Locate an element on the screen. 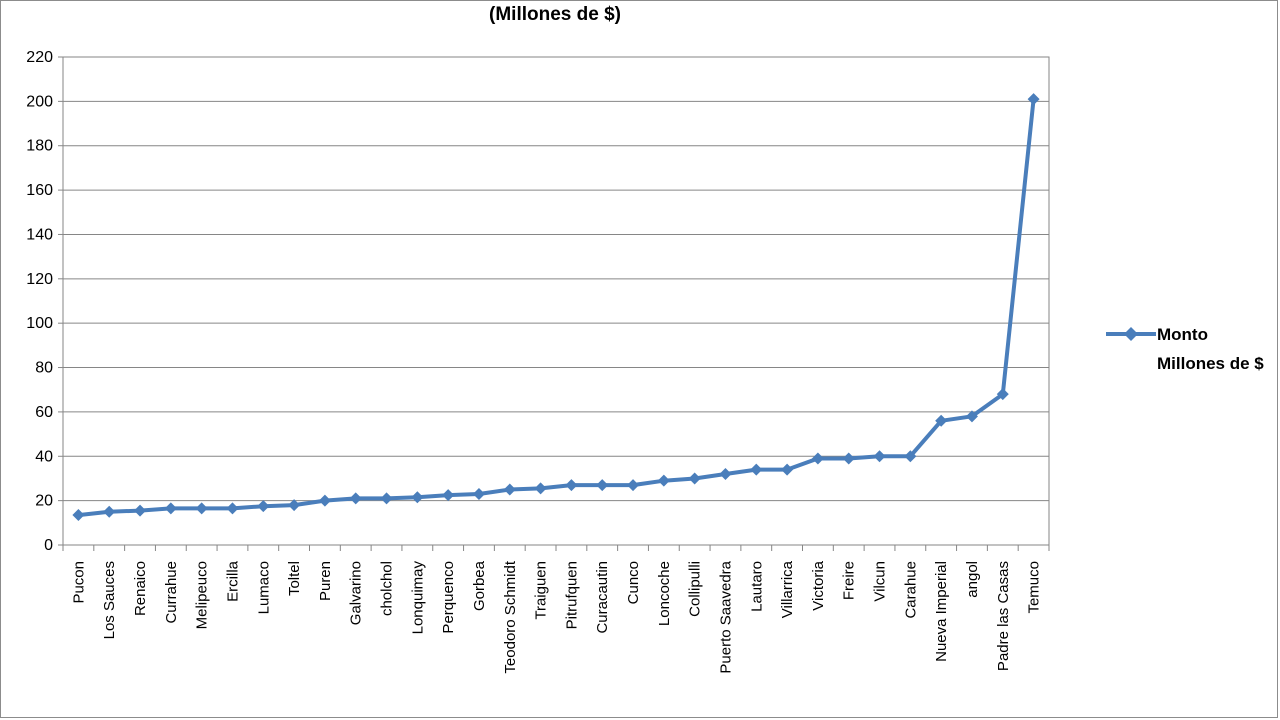  x-tick-label: Perquenco is located at coordinates (448, 597).